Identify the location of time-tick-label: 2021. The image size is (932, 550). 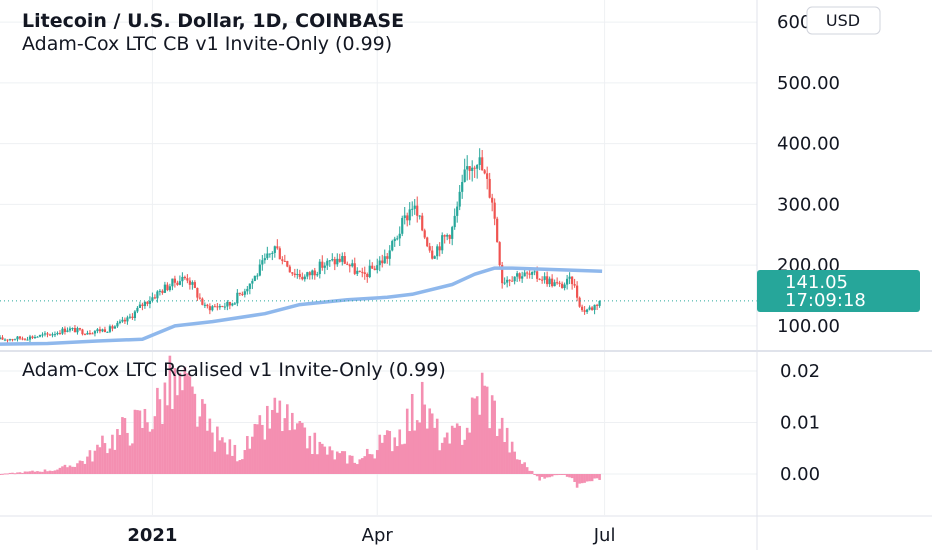
(152, 535).